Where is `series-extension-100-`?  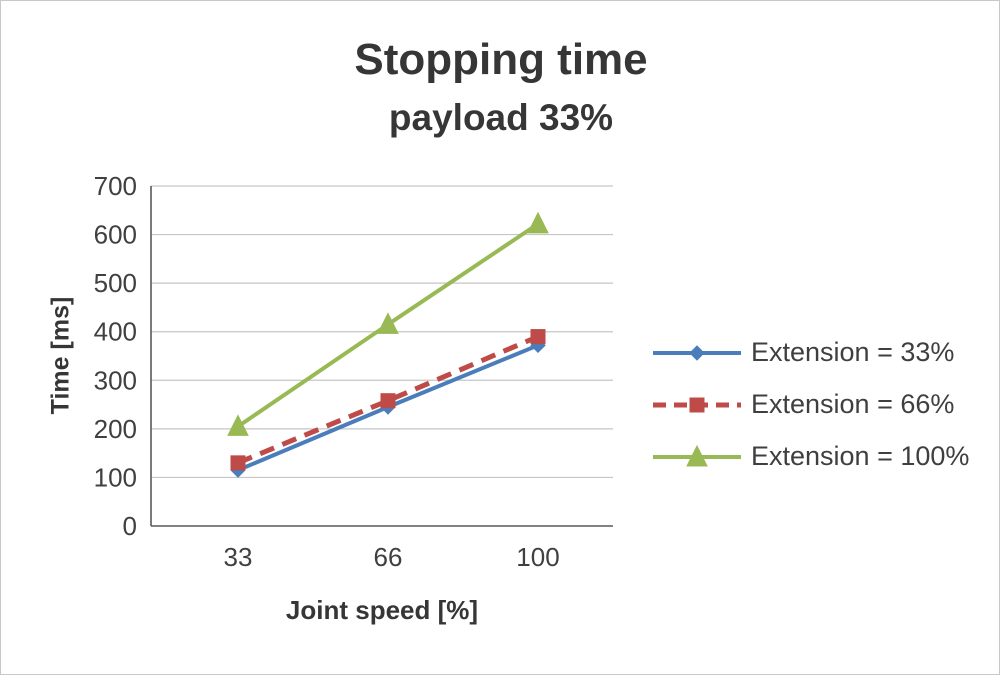
series-extension-100- is located at coordinates (388, 323).